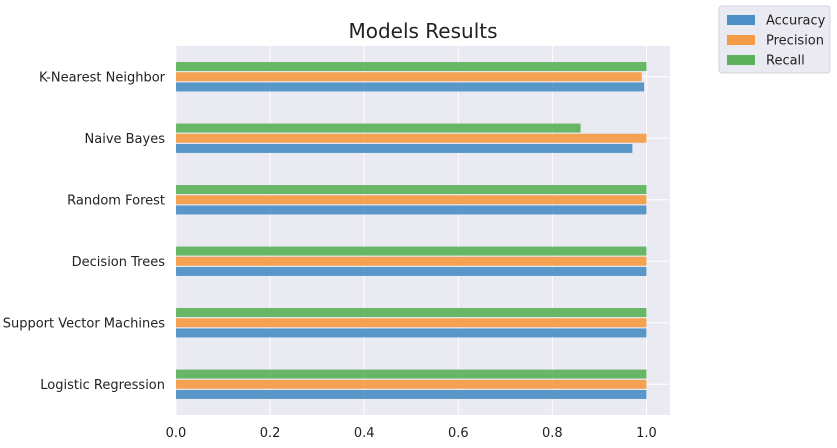 This screenshot has width=837, height=448. Describe the element at coordinates (785, 61) in the screenshot. I see `legend-label-recall: Recall` at that location.